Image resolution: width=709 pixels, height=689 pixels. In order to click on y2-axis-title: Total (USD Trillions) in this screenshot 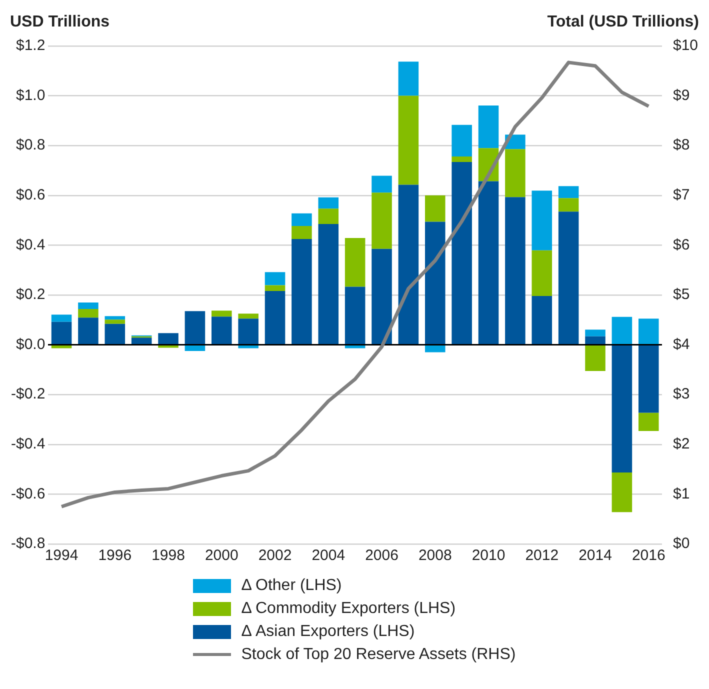, I will do `click(623, 21)`.